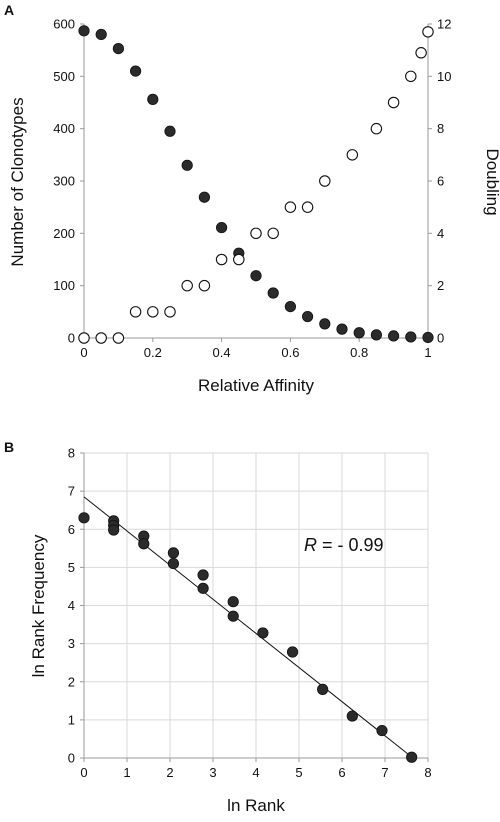 This screenshot has height=822, width=500. What do you see at coordinates (64, 76) in the screenshot?
I see `panel-a-y-tick-label: 500` at bounding box center [64, 76].